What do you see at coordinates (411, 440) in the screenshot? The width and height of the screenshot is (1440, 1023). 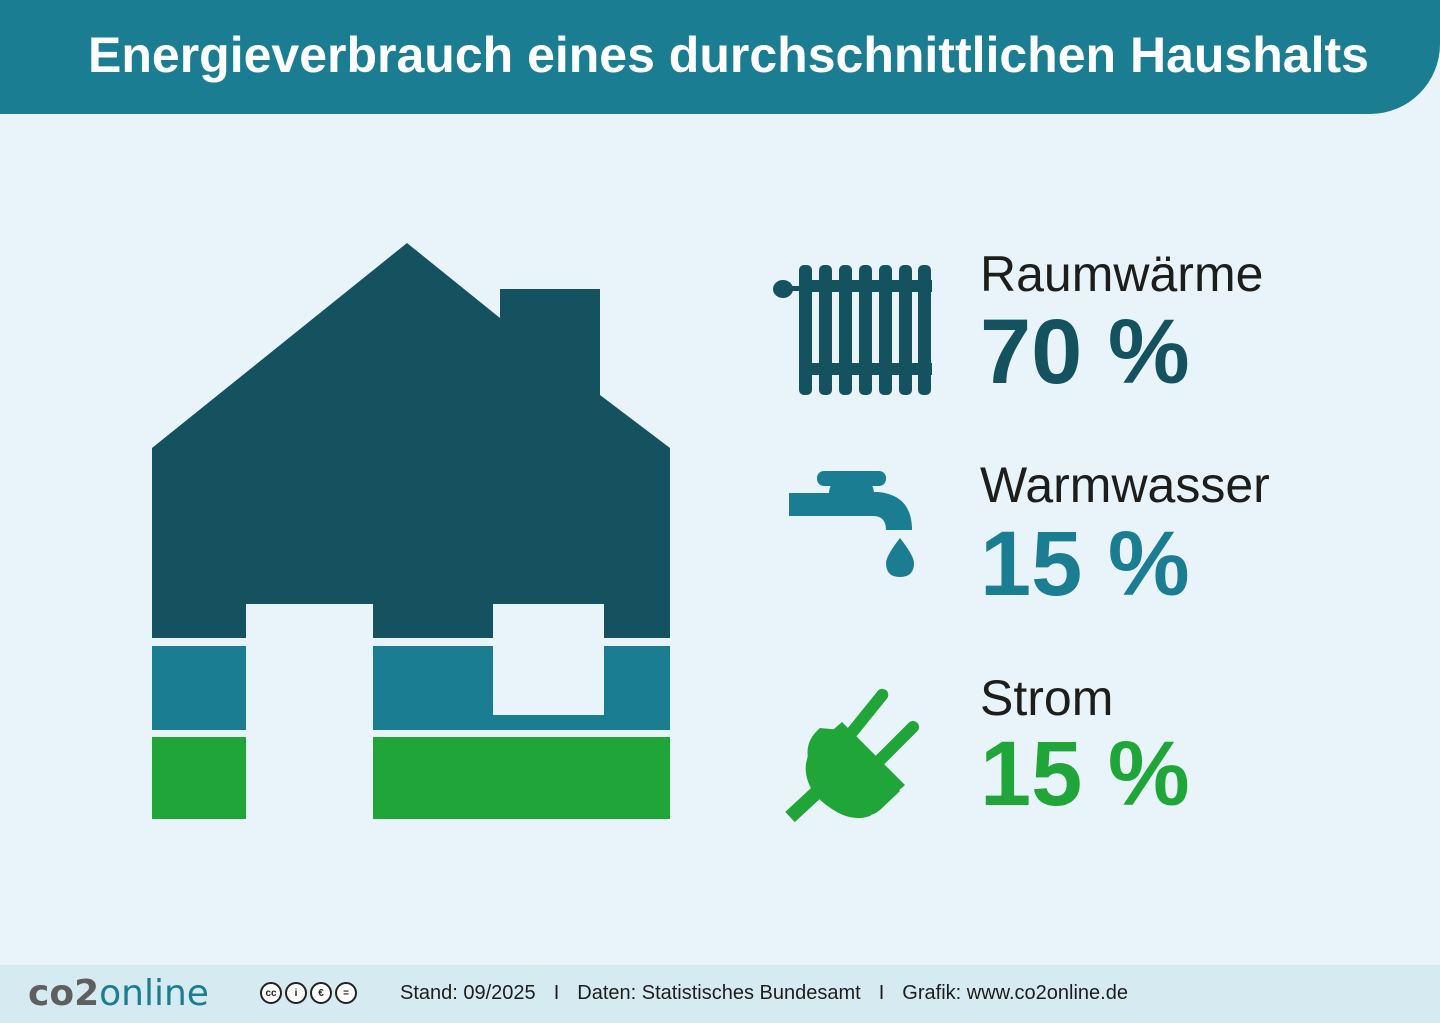 I see `house-segment-raumwaerme` at bounding box center [411, 440].